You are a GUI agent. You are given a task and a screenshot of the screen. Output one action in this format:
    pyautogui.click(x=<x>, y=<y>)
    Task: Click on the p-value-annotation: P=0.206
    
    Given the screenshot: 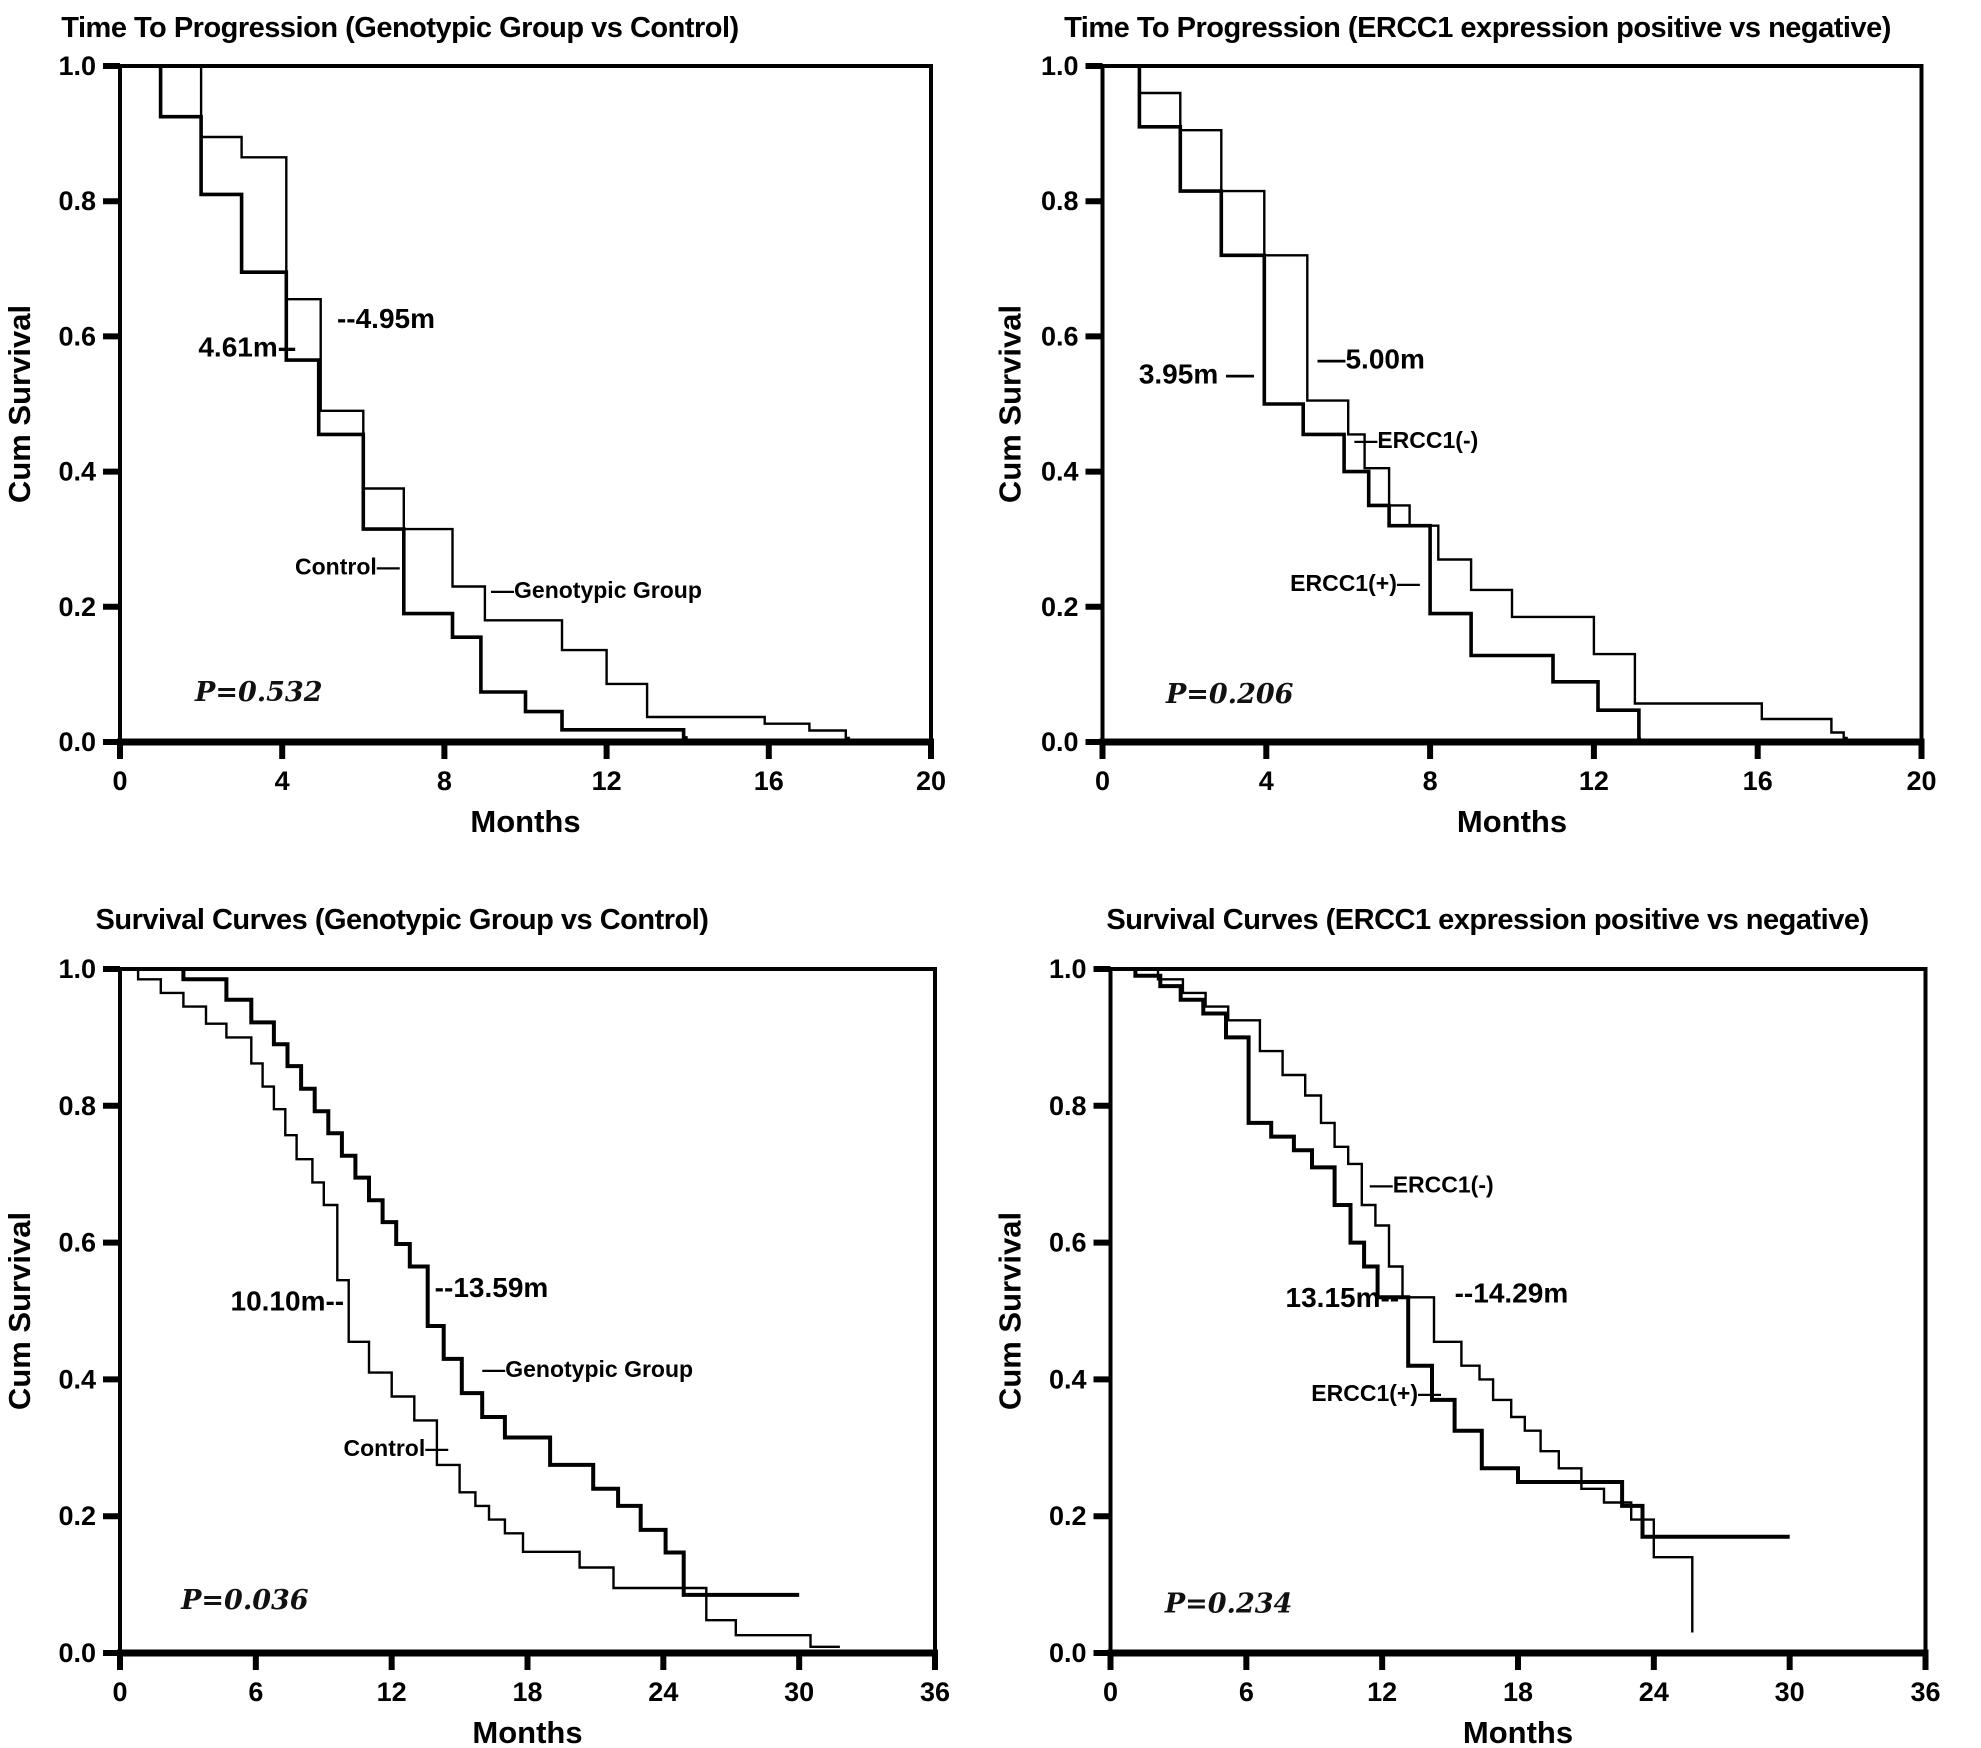 What is the action you would take?
    pyautogui.click(x=1229, y=694)
    